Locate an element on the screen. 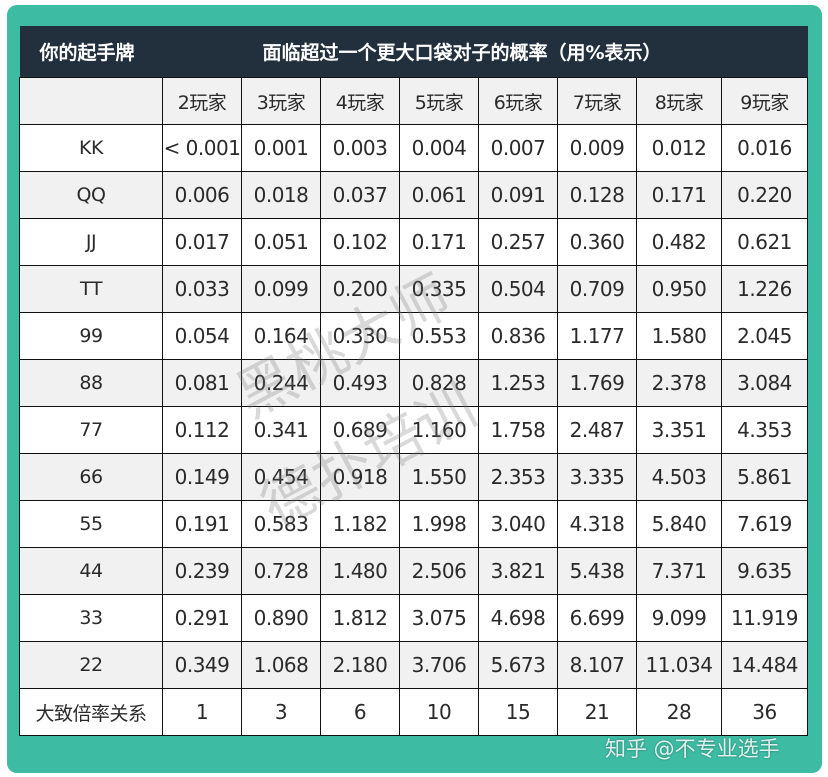 This screenshot has width=828, height=777. probability-cell: 7.371 is located at coordinates (679, 571).